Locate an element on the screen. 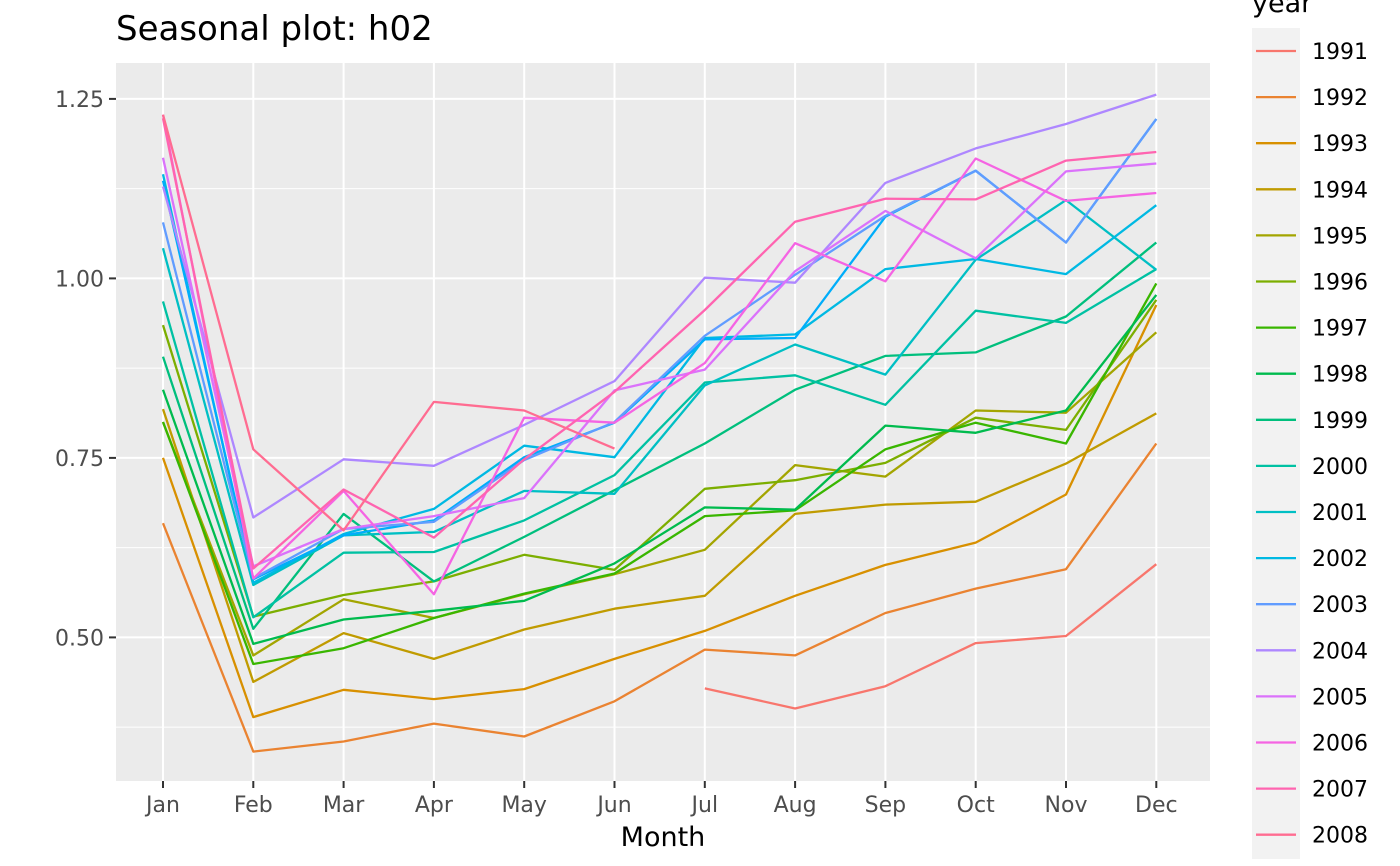 The height and width of the screenshot is (866, 1400). series-line-1991 is located at coordinates (931, 636).